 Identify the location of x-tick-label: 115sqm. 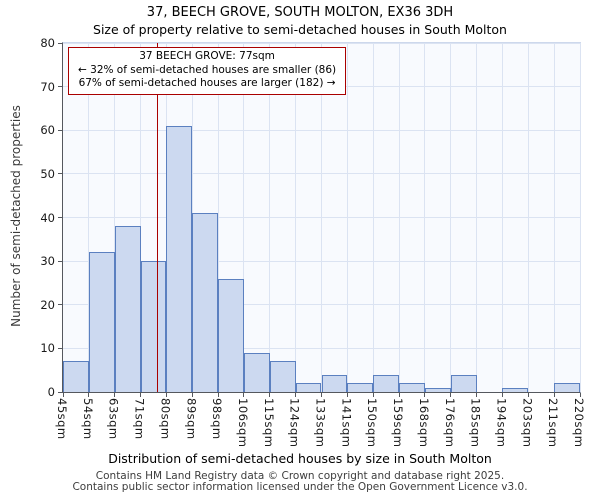
(268, 423).